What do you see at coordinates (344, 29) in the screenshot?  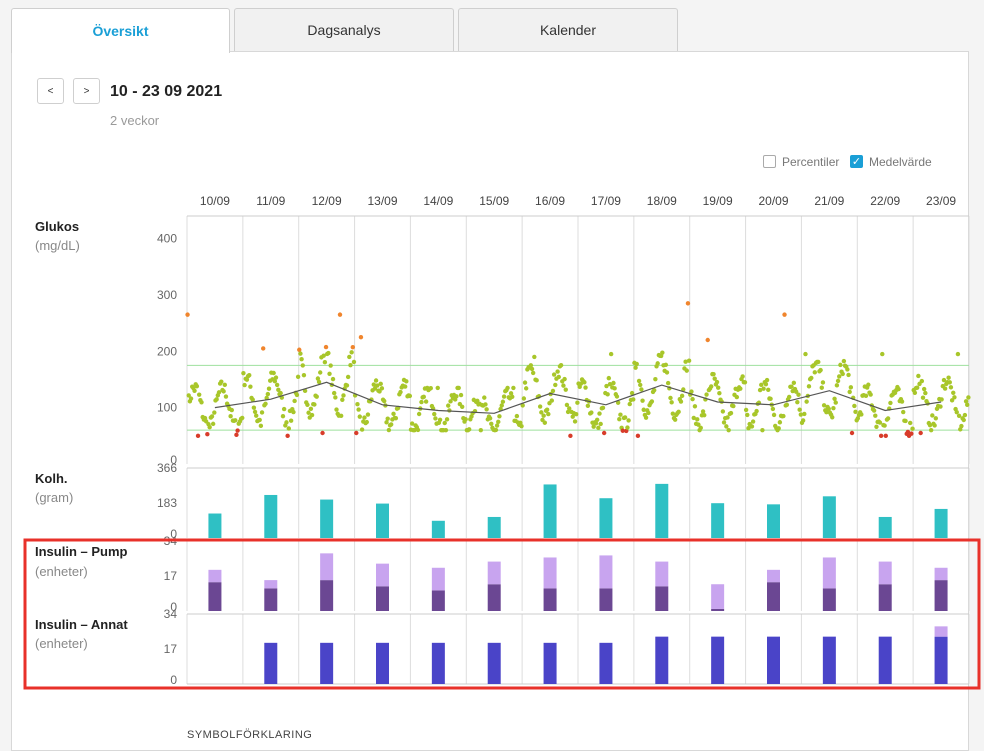 I see `tab-dagsanalys: Dagsanalys` at bounding box center [344, 29].